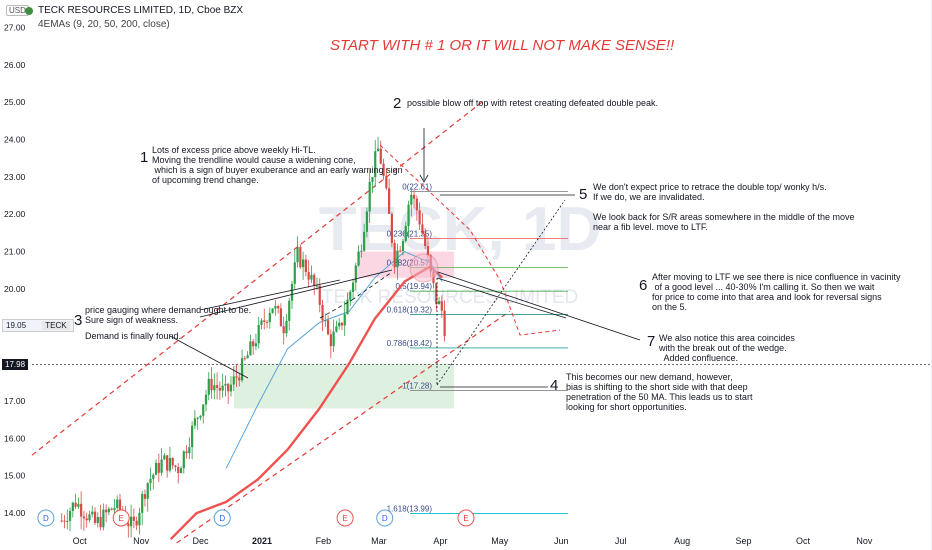 The image size is (932, 550). I want to click on fib-level-label: 1(17.28), so click(417, 386).